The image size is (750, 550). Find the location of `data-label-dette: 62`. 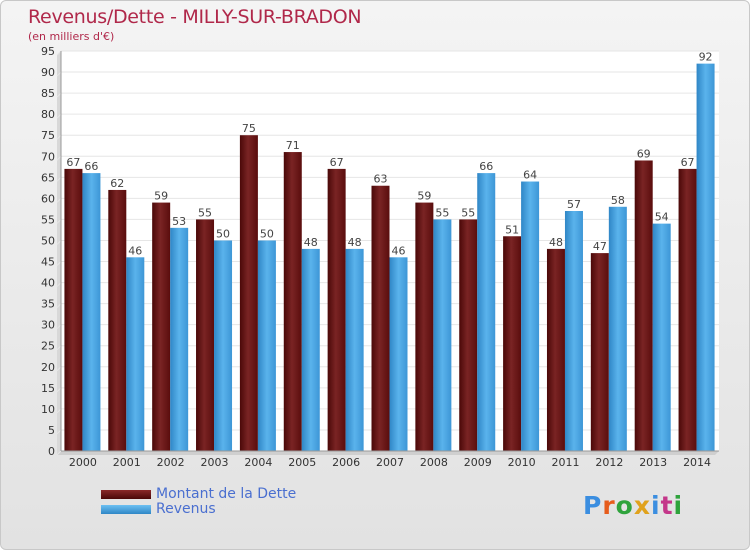

data-label-dette: 62 is located at coordinates (117, 183).